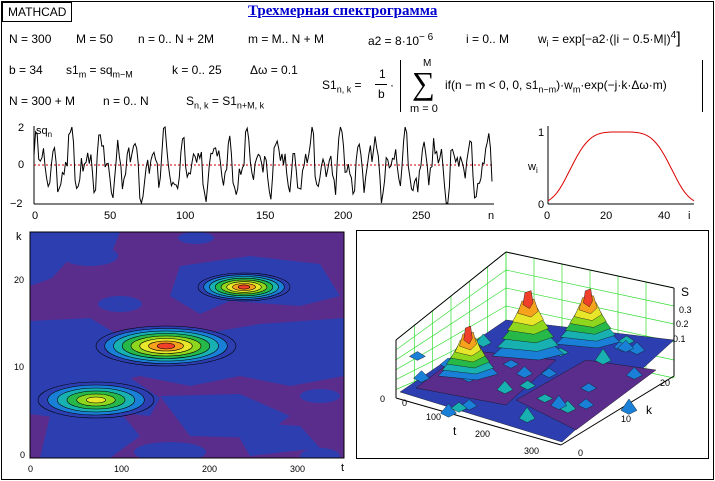  Describe the element at coordinates (580, 453) in the screenshot. I see `surface-k-tick-0: 0` at that location.